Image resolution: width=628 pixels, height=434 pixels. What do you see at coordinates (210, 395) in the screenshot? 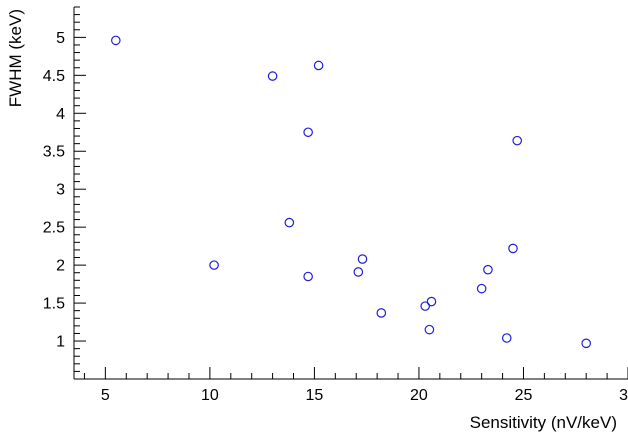
I see `x-tick-label: 10` at bounding box center [210, 395].